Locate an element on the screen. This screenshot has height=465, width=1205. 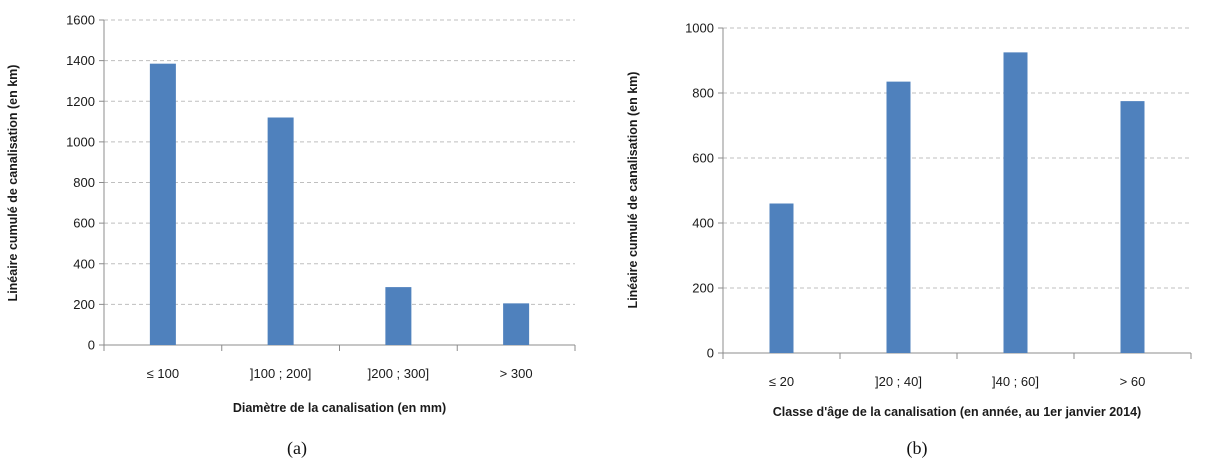
y-tick-label-a: 0 is located at coordinates (91, 345).